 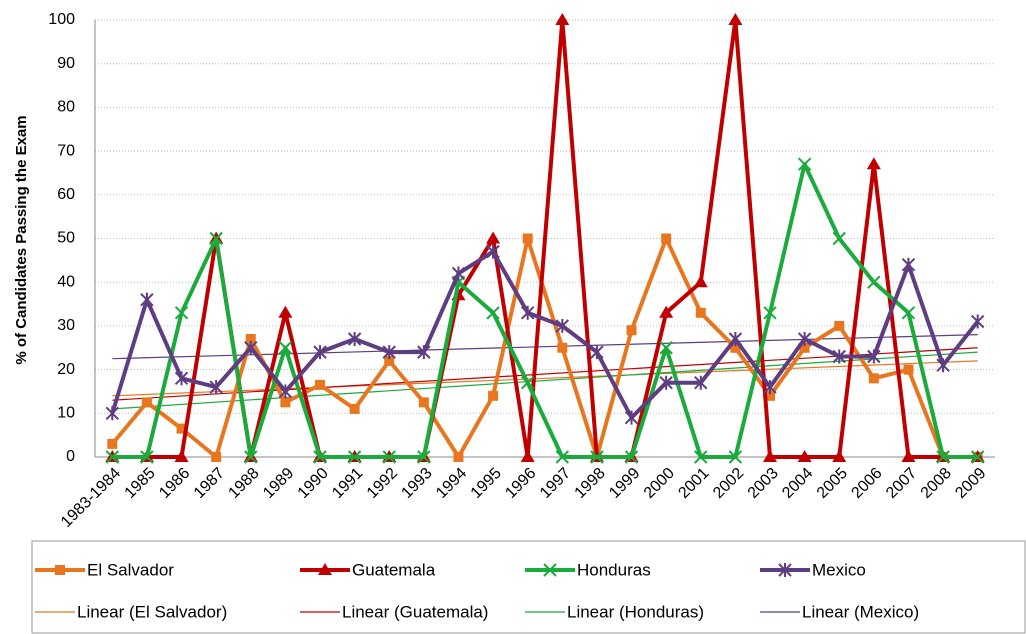 I want to click on x-tick-label: 1997, so click(x=555, y=483).